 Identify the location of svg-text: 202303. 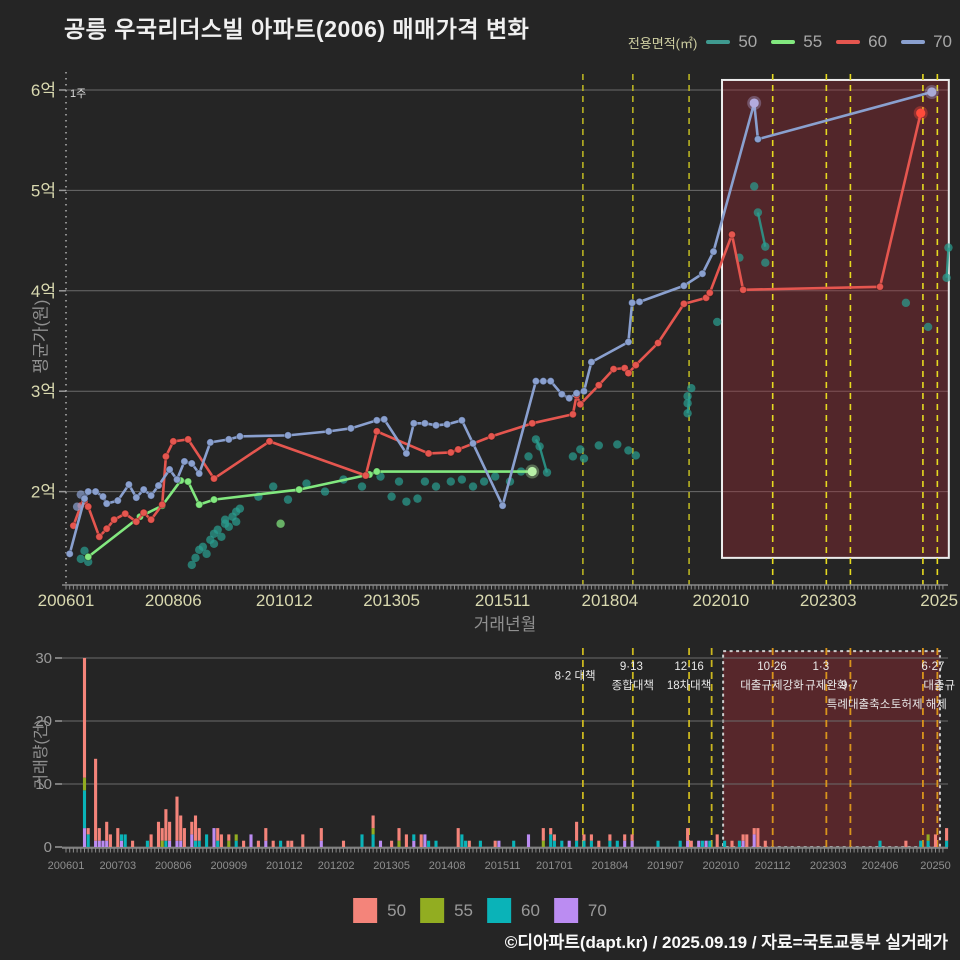
(828, 866).